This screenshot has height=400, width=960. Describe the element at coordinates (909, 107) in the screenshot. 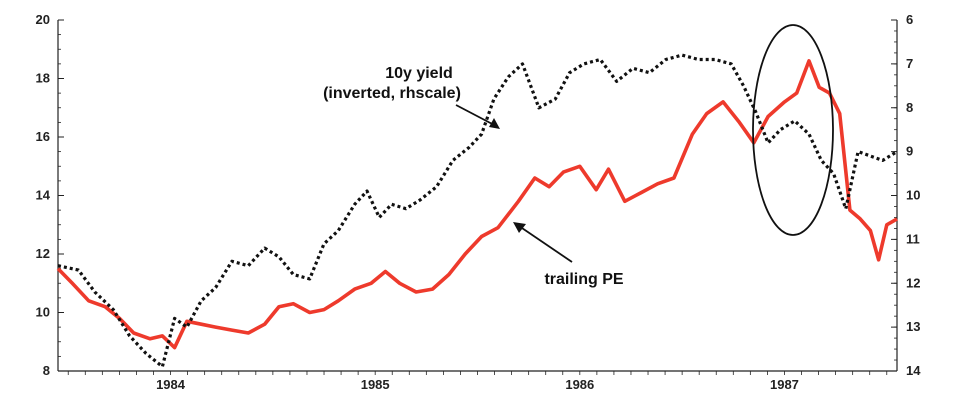

I see `right-tick-label: 8` at that location.